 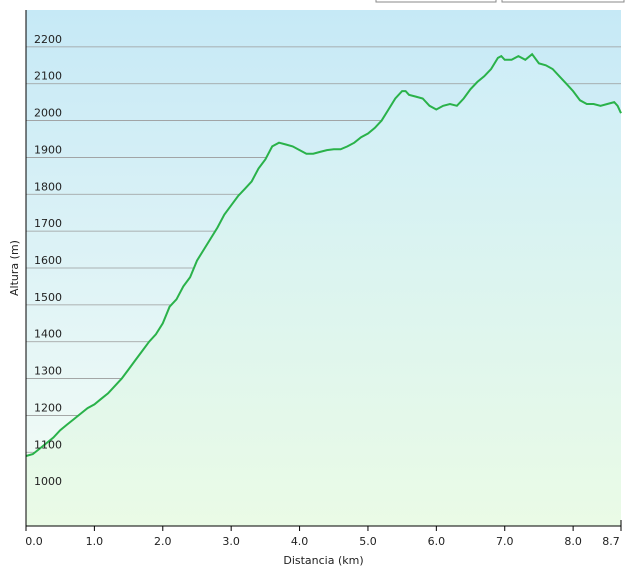 I want to click on x-axis-title: Distancia (km), so click(x=323, y=560).